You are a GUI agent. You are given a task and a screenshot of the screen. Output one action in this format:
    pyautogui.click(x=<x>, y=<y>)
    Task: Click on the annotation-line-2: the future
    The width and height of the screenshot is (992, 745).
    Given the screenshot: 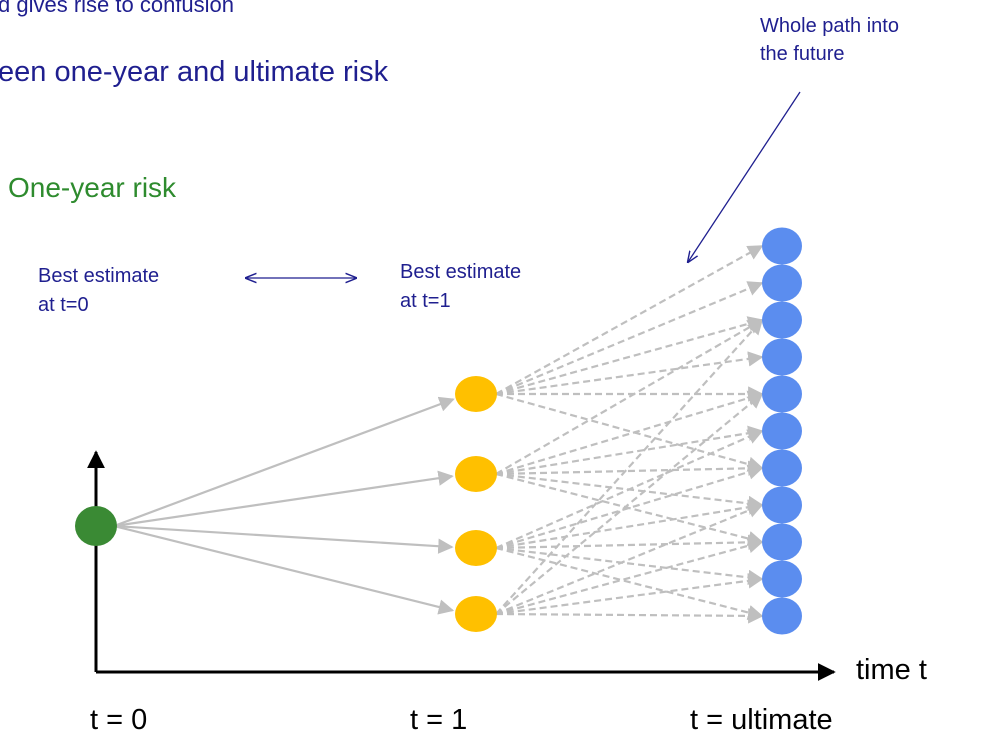 What is the action you would take?
    pyautogui.click(x=802, y=54)
    